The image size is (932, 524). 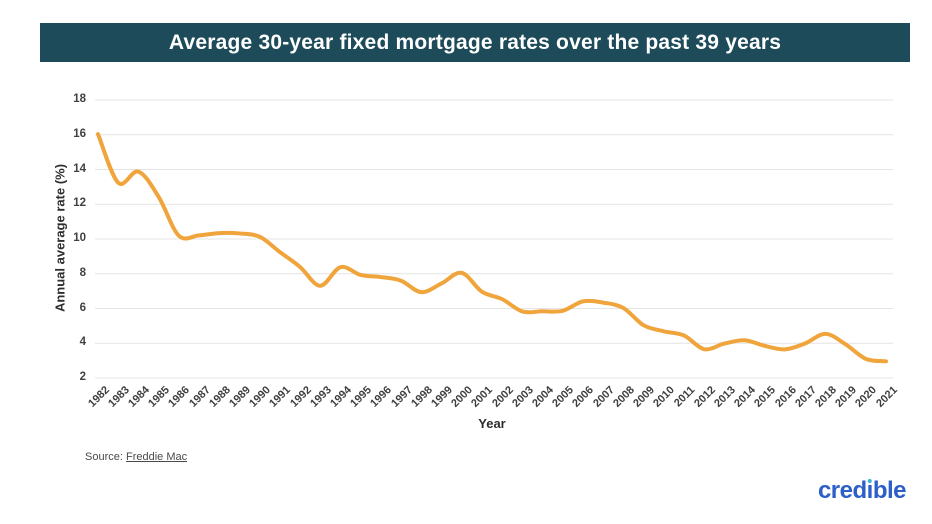 What do you see at coordinates (842, 490) in the screenshot?
I see `credible-logo-text-left: cred` at bounding box center [842, 490].